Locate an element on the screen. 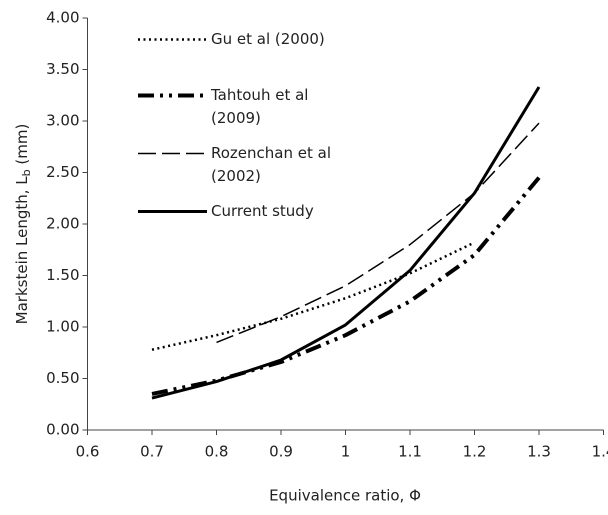 Image resolution: width=608 pixels, height=515 pixels. legend-item: Rozenchan et al (2002) is located at coordinates (243, 165).